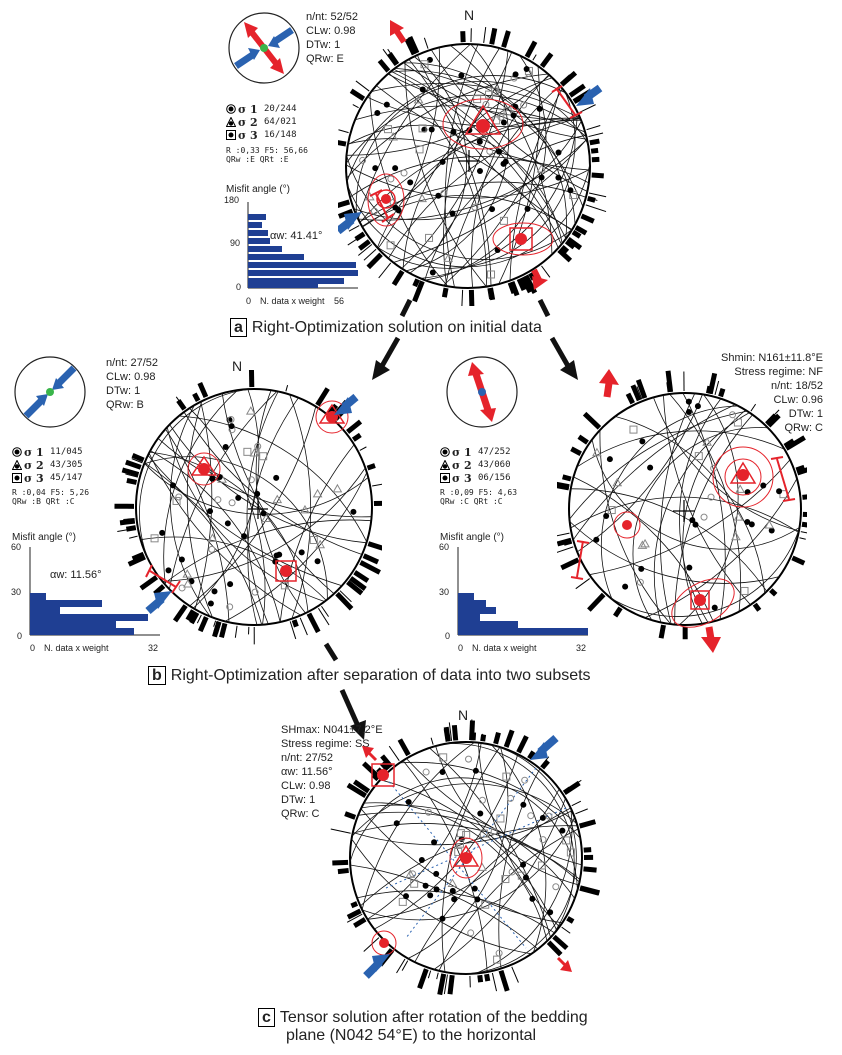  What do you see at coordinates (66, 478) in the screenshot?
I see `sigma-value: 45/147` at bounding box center [66, 478].